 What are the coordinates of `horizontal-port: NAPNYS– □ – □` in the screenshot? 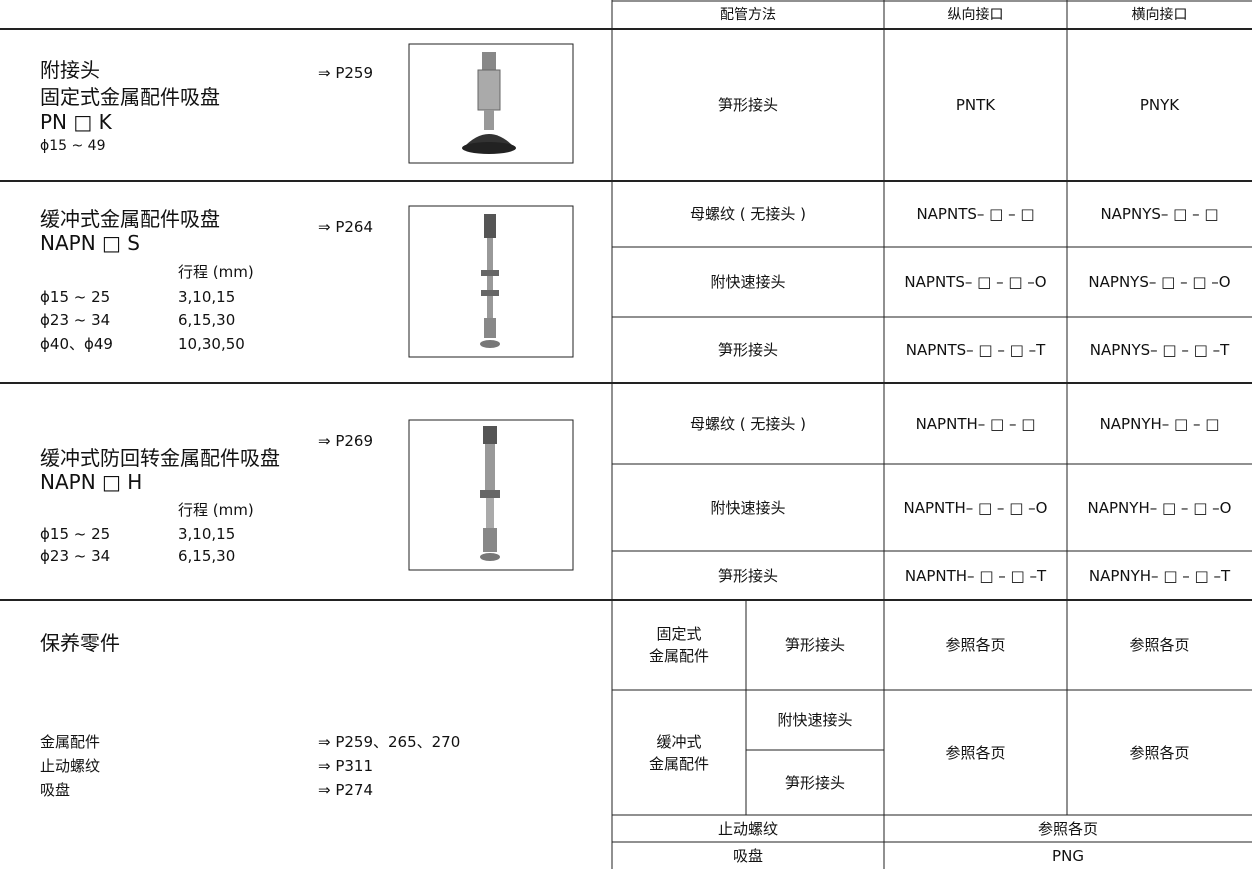 It's located at (1159, 214).